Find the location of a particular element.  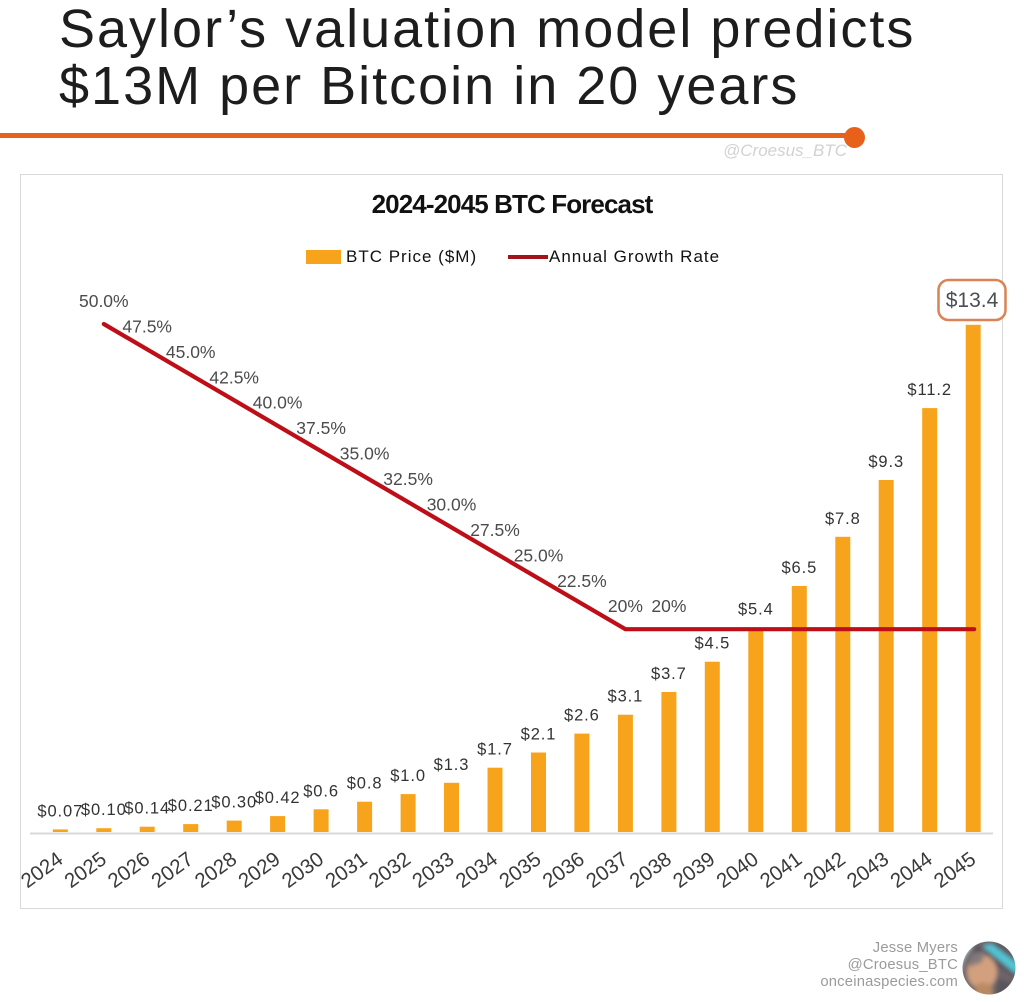

svg-text: $13.4 is located at coordinates (972, 300).